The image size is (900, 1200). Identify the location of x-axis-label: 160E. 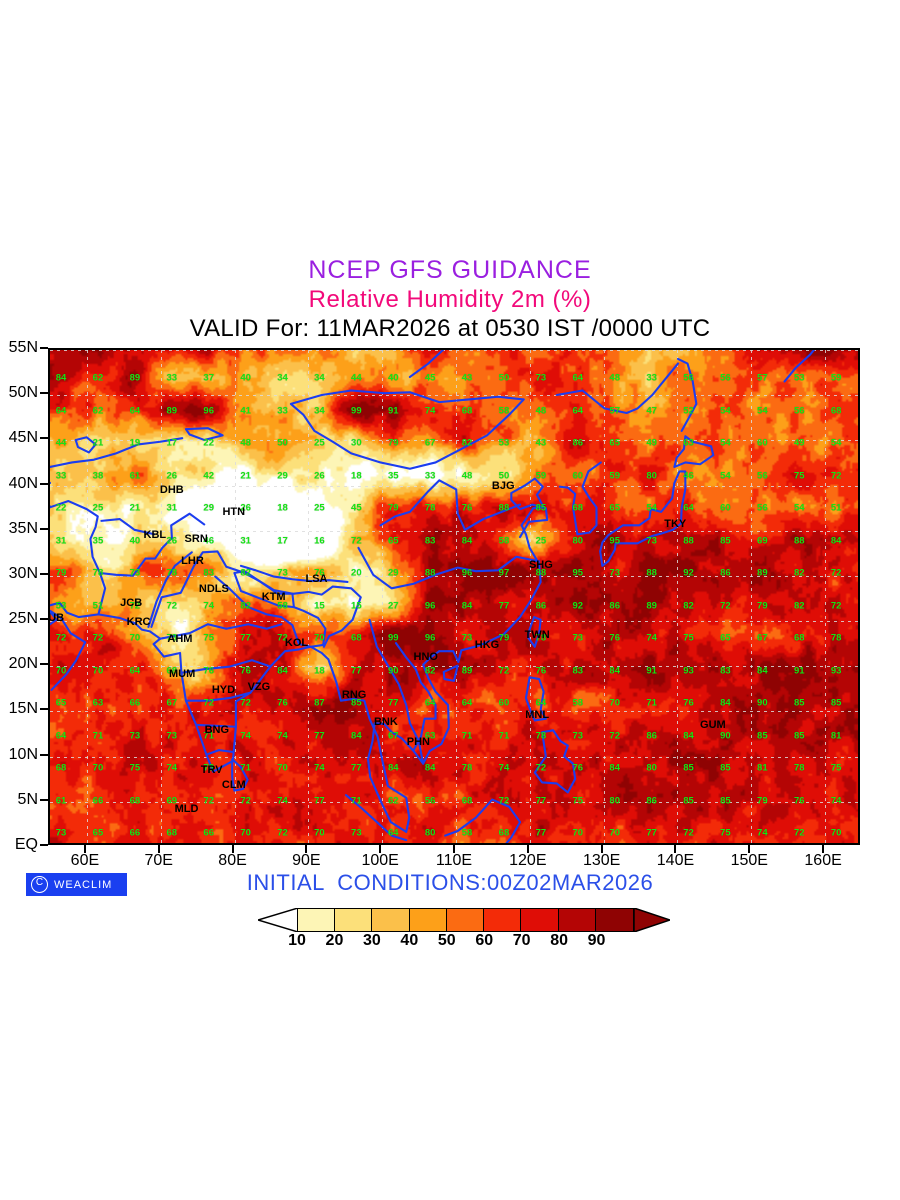
(823, 860).